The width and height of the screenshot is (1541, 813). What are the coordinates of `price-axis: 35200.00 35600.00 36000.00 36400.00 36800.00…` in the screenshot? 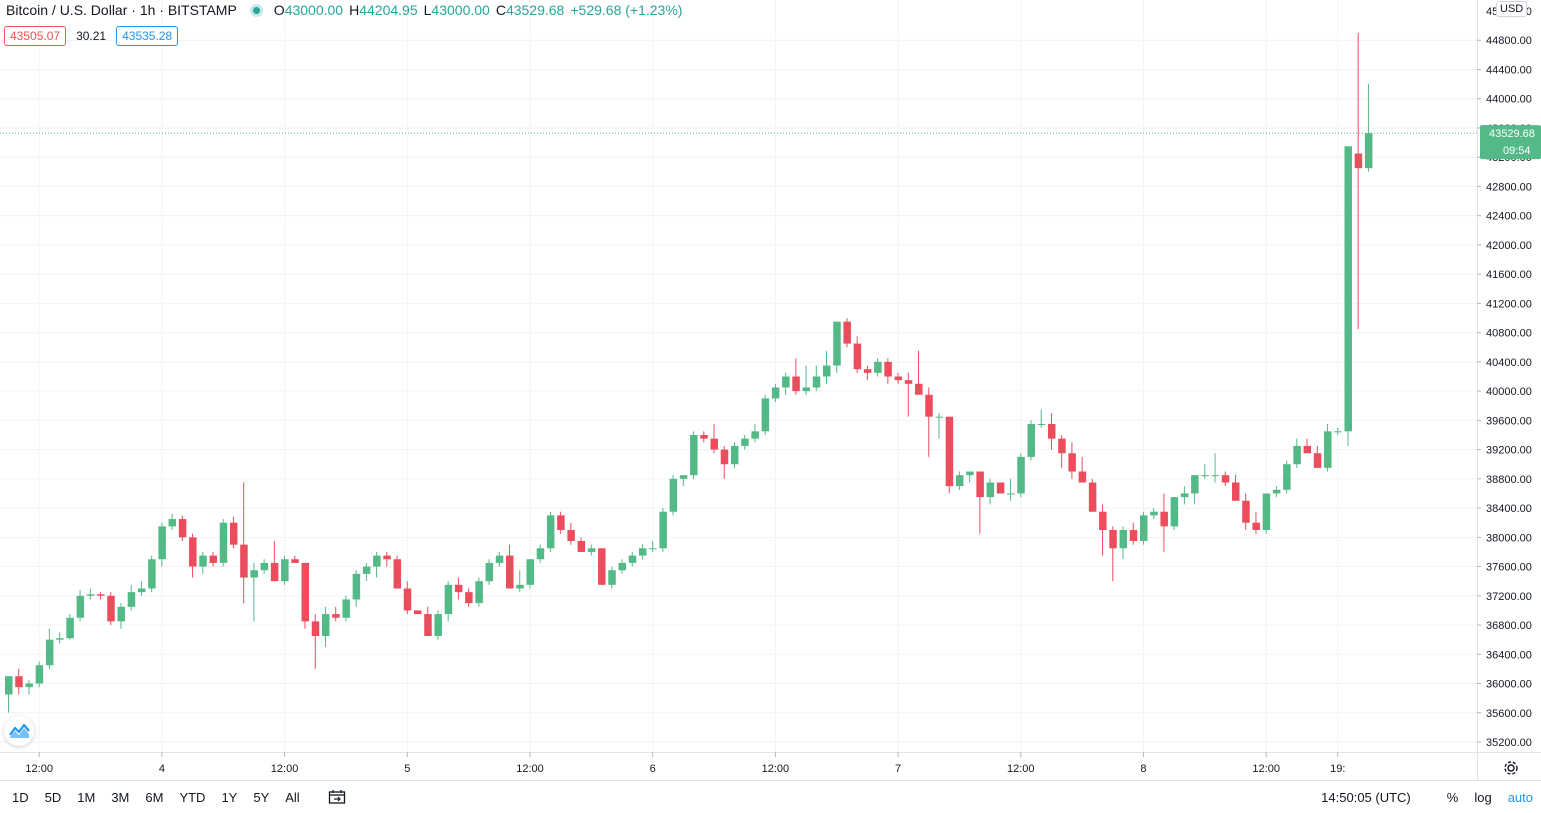 It's located at (1504, 377).